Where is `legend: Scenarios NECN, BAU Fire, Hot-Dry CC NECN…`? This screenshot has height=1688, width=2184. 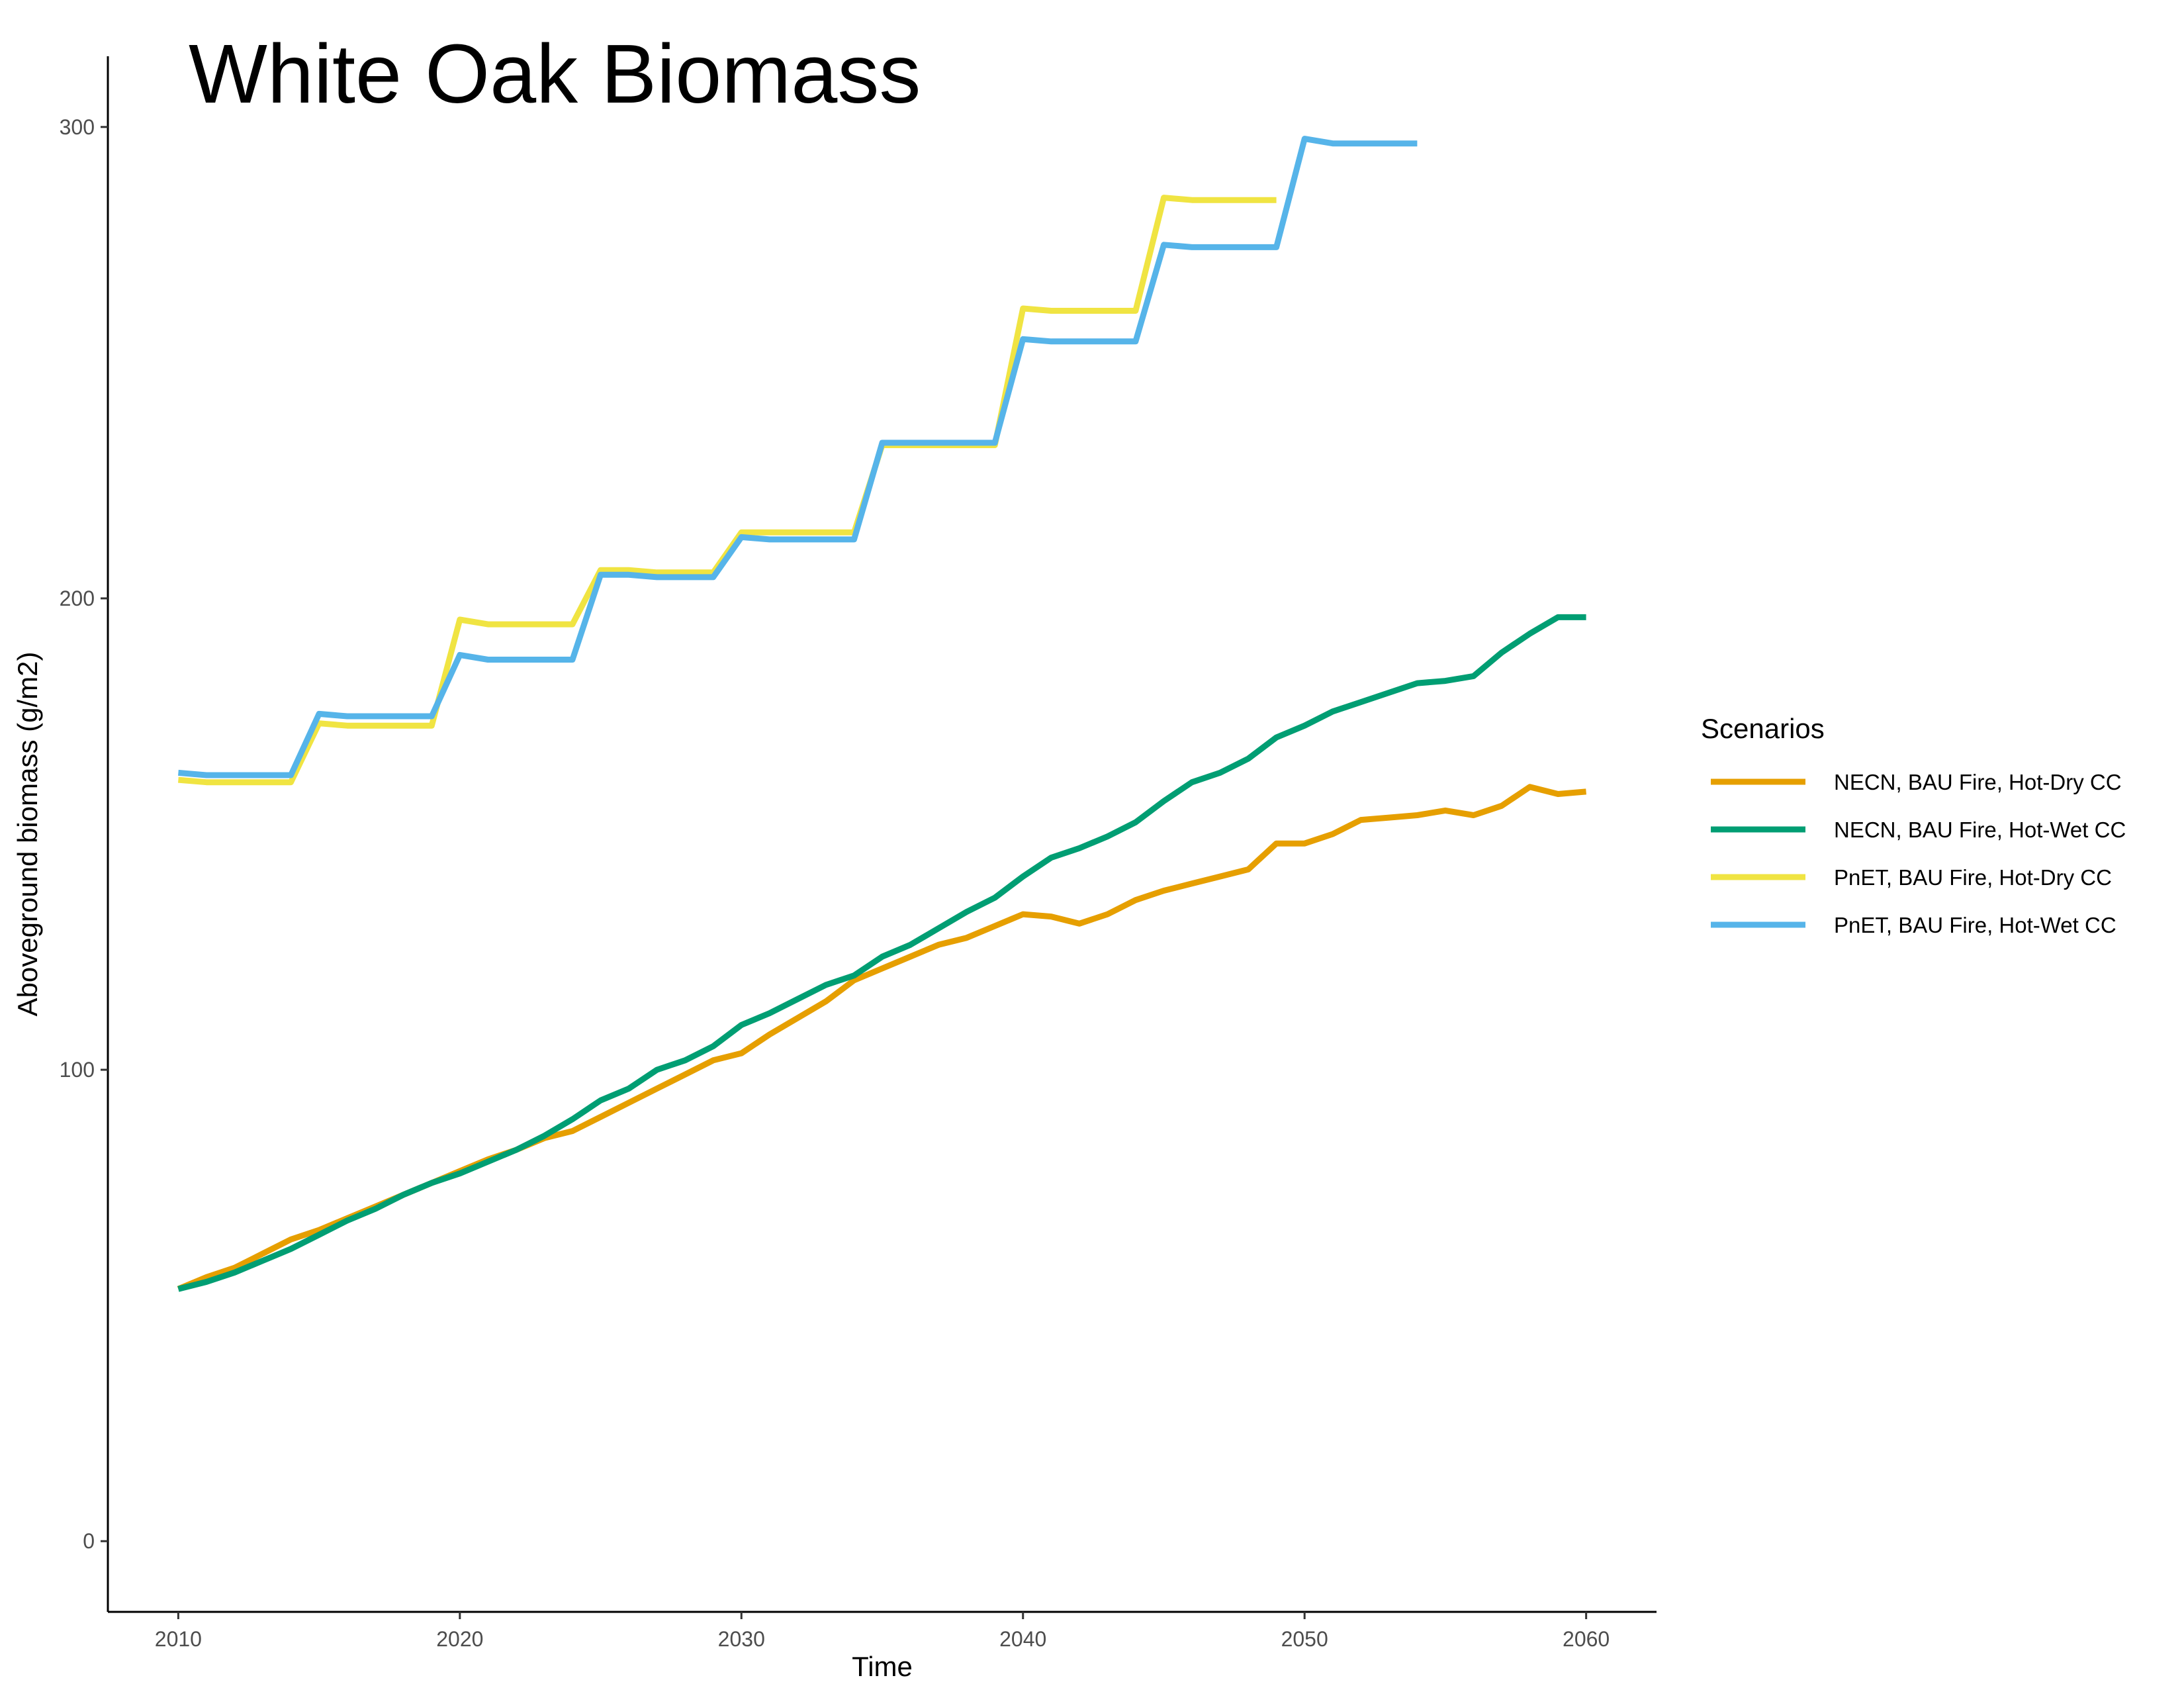
legend: Scenarios NECN, BAU Fire, Hot-Dry CC NECN… is located at coordinates (1914, 825).